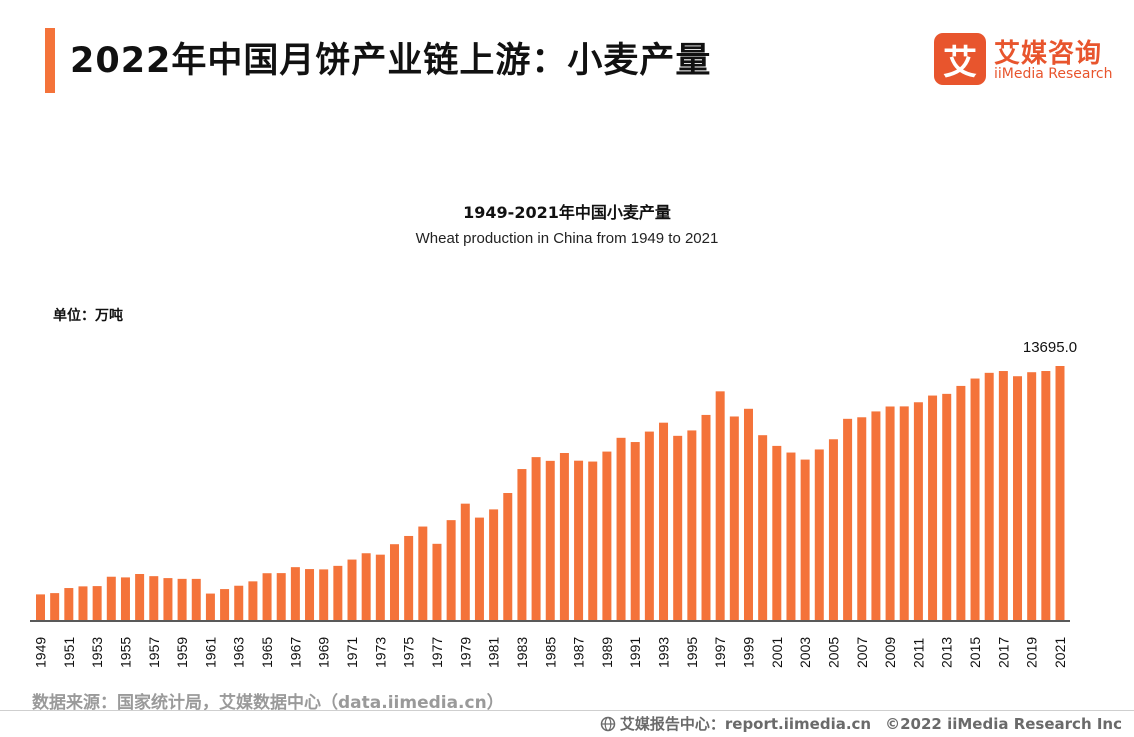  Describe the element at coordinates (267, 596) in the screenshot. I see `bar-1965` at that location.